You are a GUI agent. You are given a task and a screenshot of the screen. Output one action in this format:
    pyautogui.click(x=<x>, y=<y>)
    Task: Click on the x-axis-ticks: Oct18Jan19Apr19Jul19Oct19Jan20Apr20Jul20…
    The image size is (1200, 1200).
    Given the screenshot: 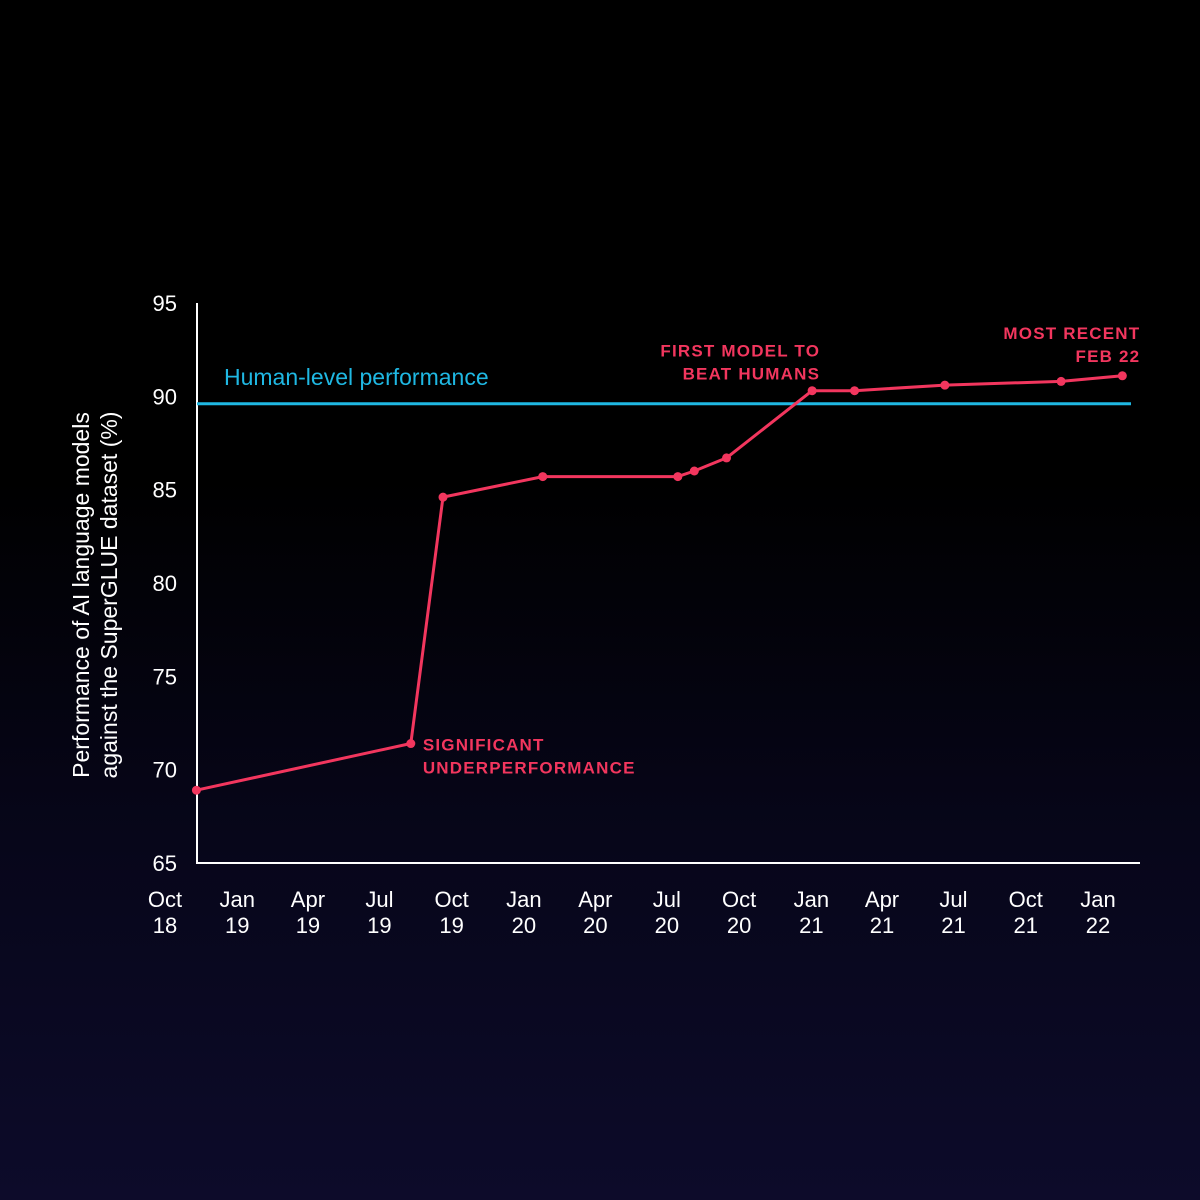 What is the action you would take?
    pyautogui.click(x=632, y=912)
    